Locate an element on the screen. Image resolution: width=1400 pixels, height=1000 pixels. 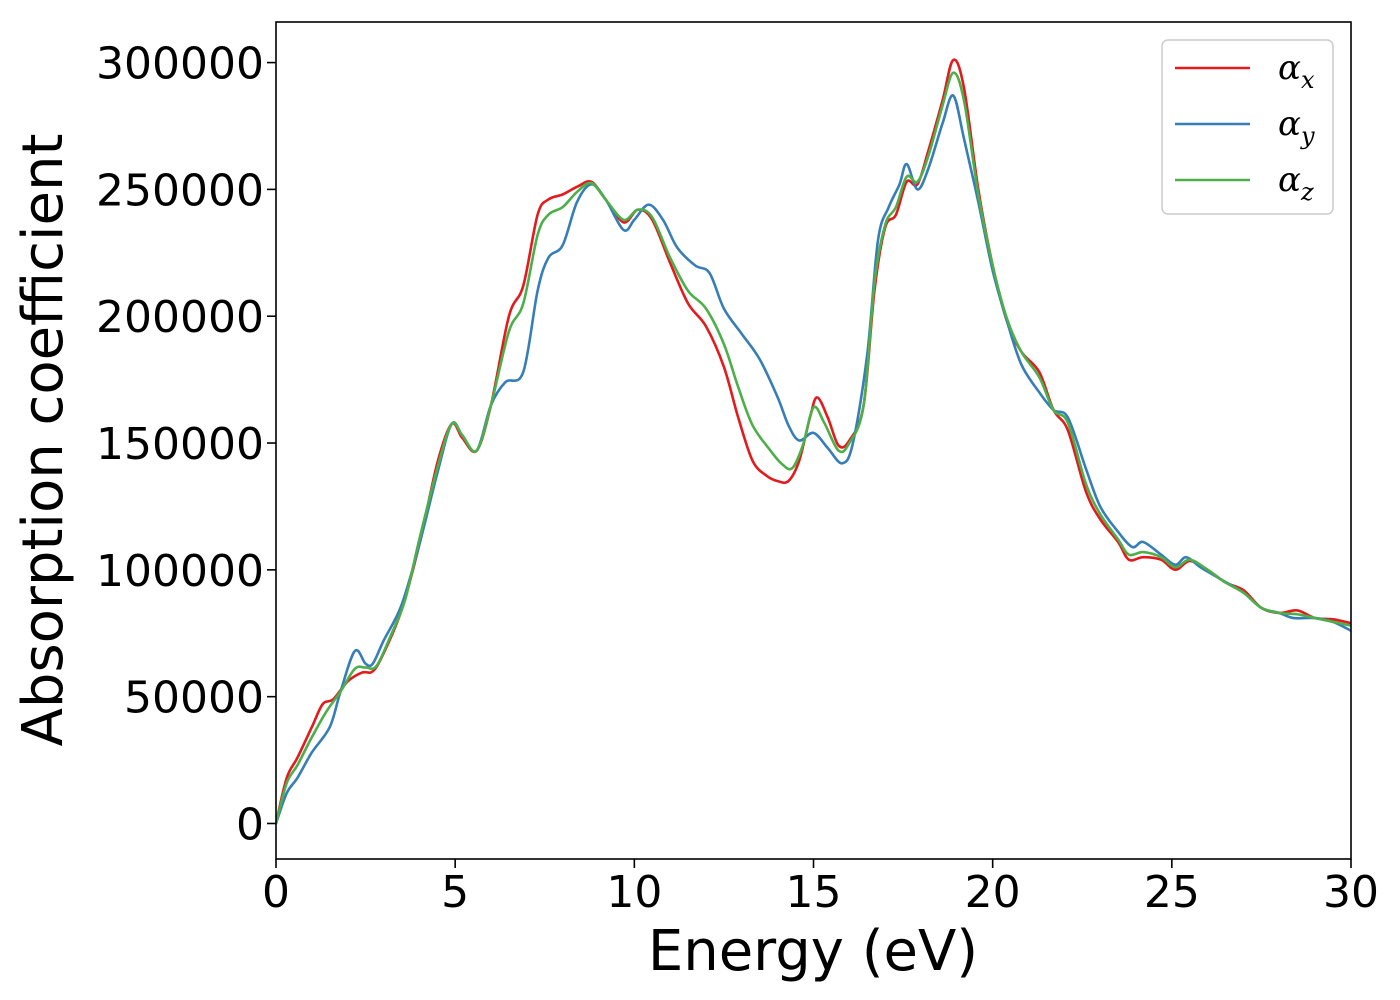
x-tick-label: 10 is located at coordinates (634, 892).